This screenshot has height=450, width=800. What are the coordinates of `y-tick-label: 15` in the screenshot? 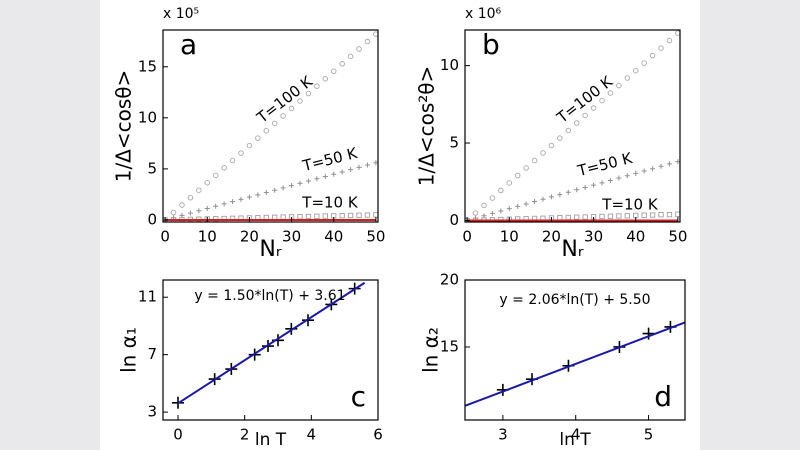 It's located at (449, 346).